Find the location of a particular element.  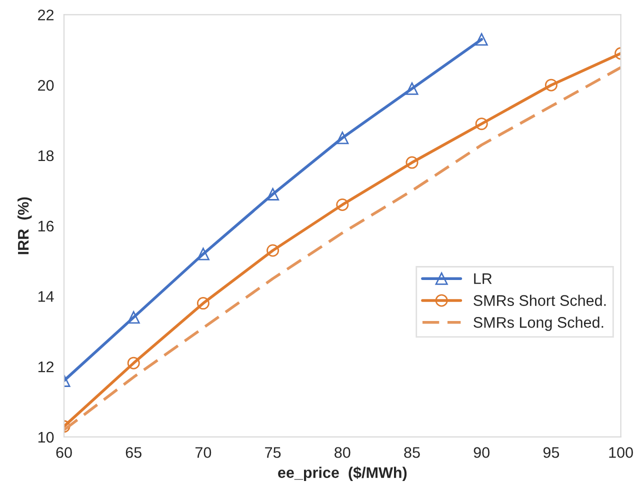

y-tick-label: 14 is located at coordinates (46, 296).